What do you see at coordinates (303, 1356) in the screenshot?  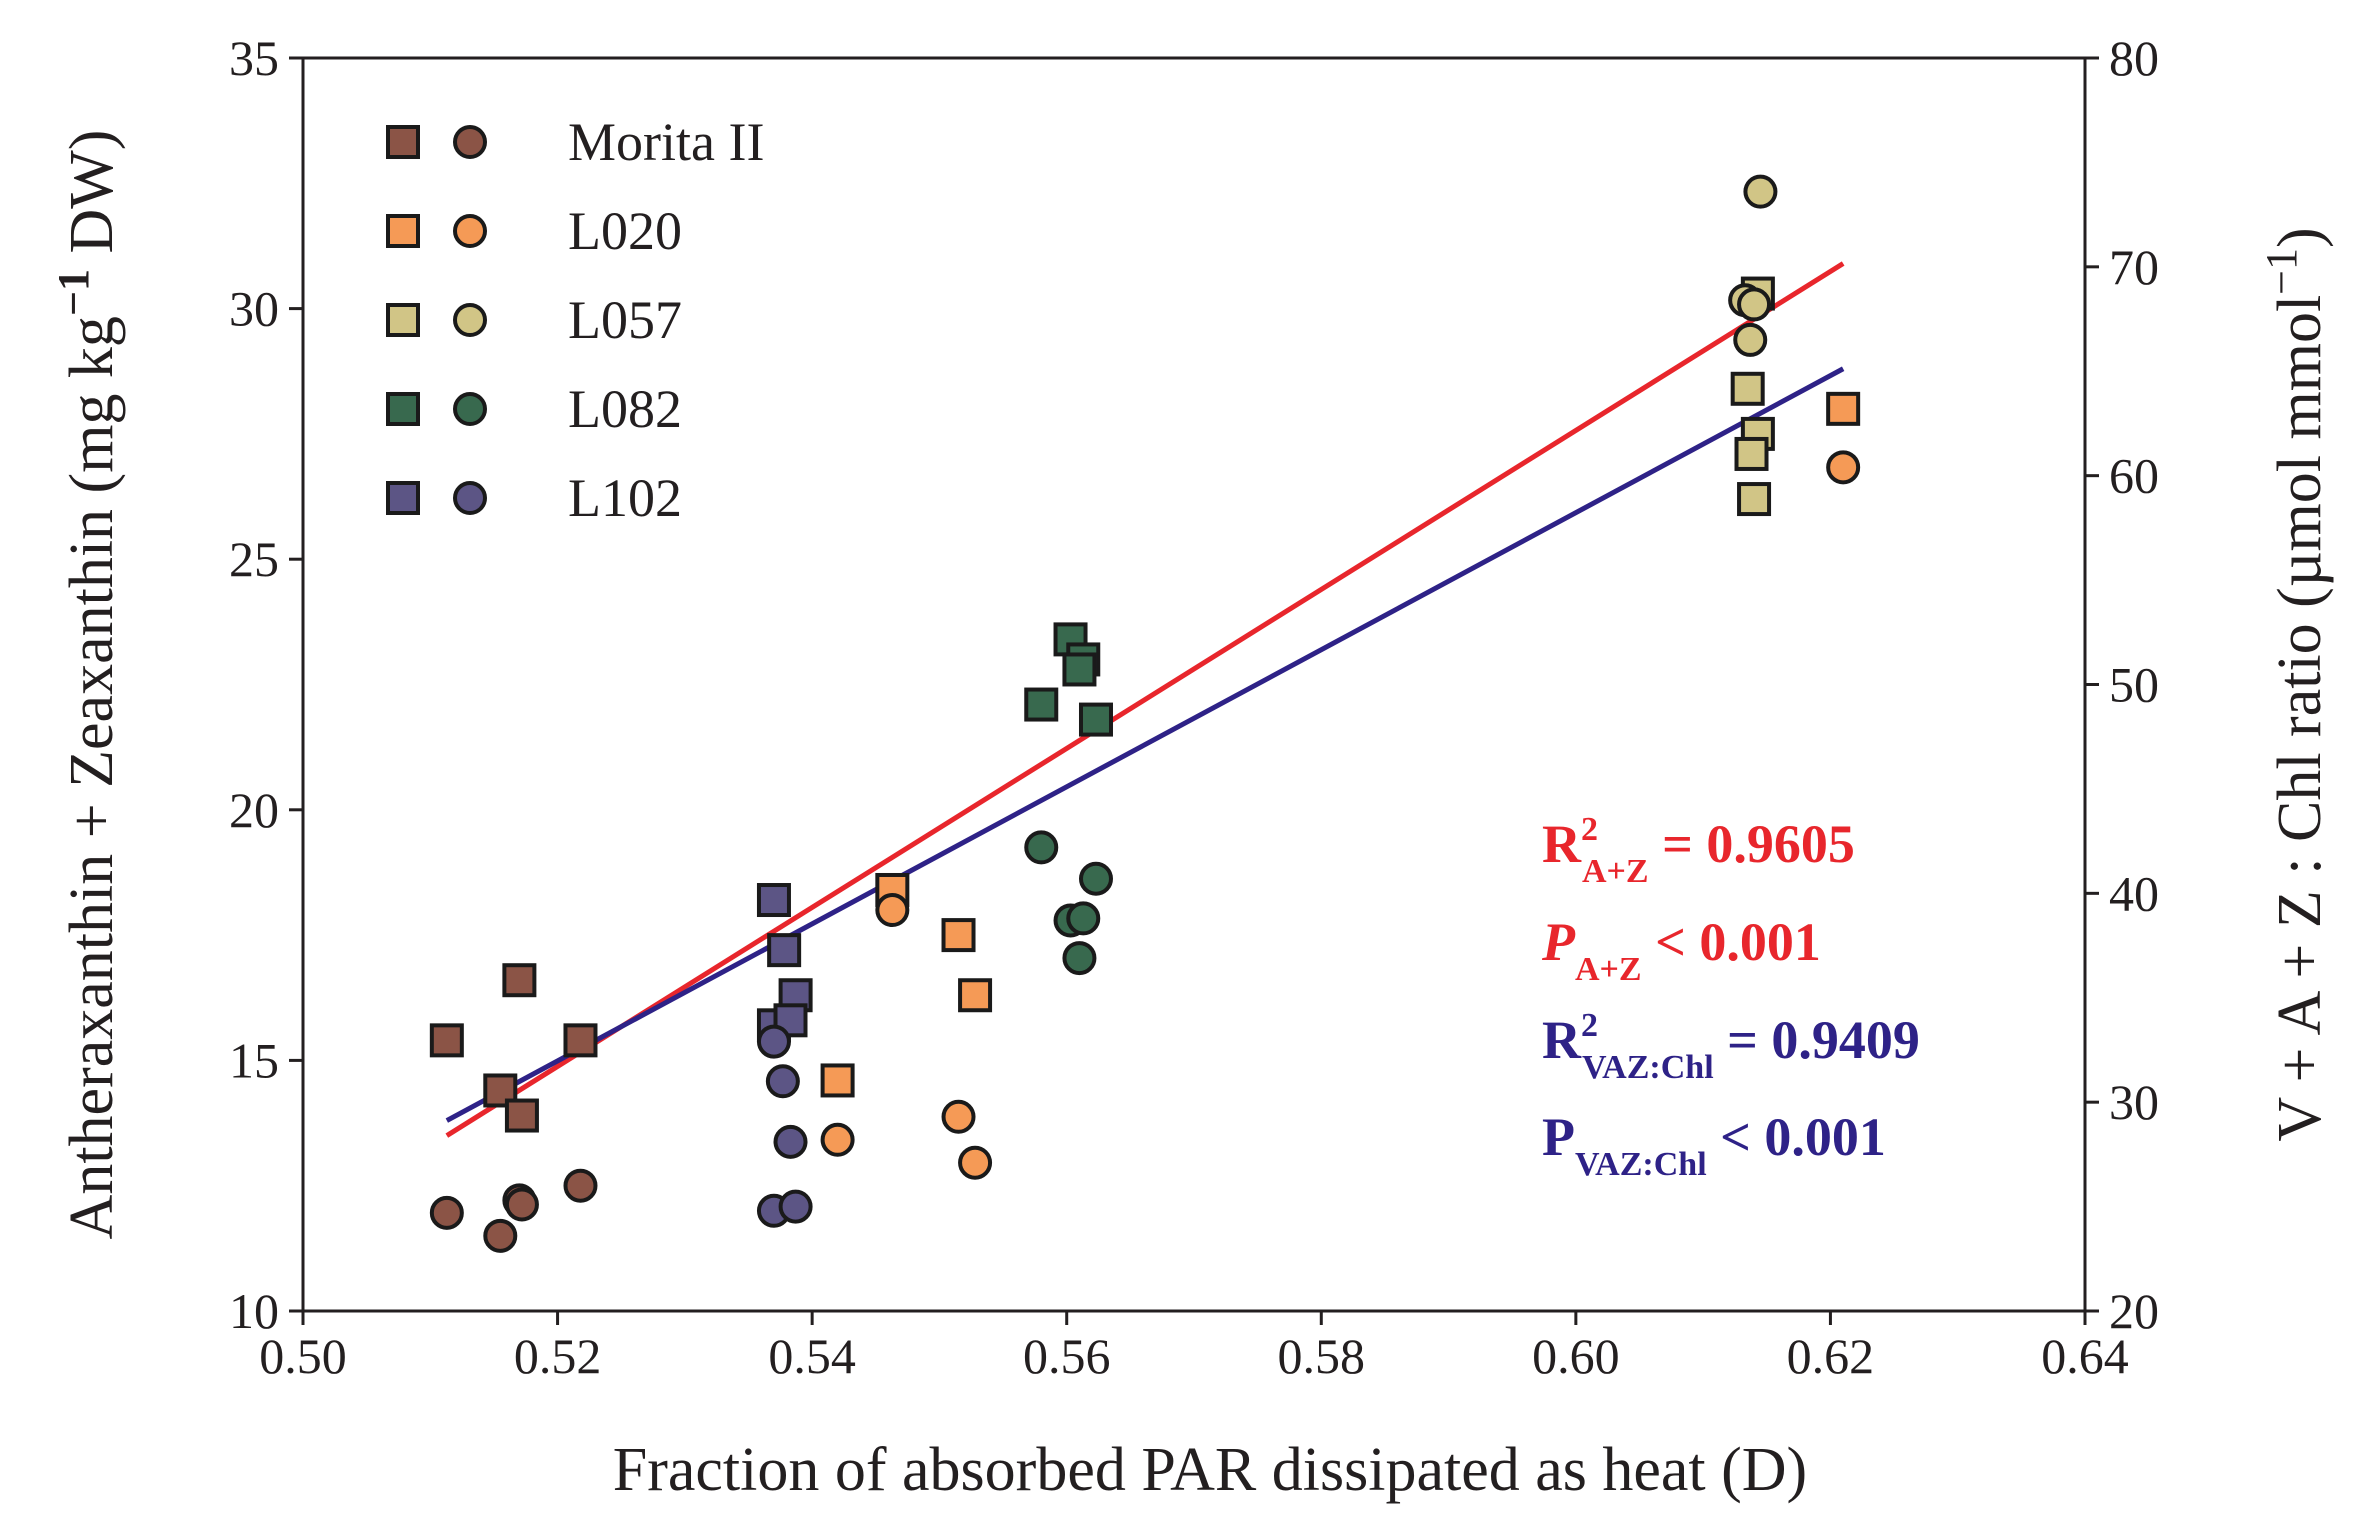 I see `x-tick-label: 0.50` at bounding box center [303, 1356].